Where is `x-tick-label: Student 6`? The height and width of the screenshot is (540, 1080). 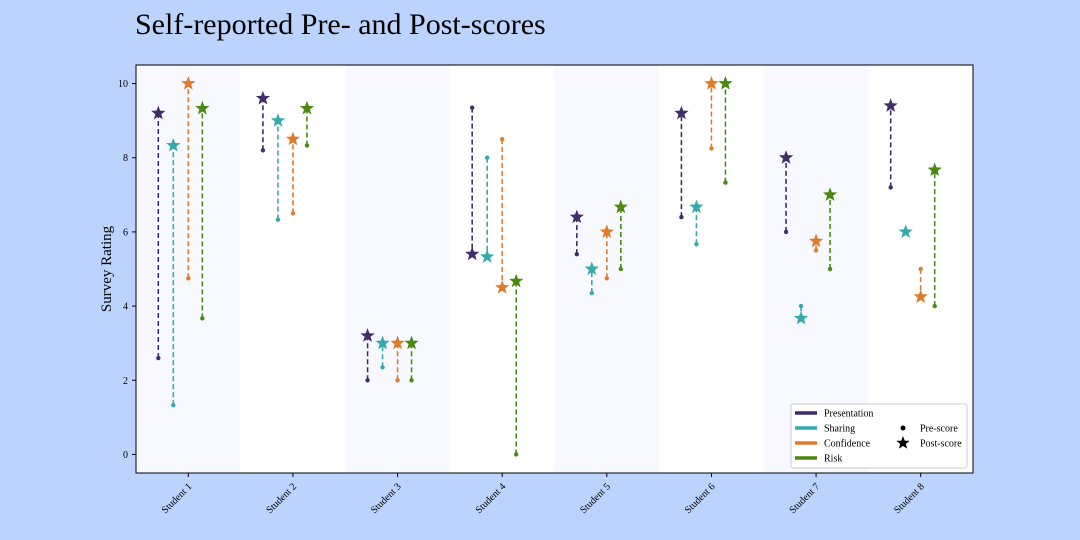 x-tick-label: Student 6 is located at coordinates (700, 498).